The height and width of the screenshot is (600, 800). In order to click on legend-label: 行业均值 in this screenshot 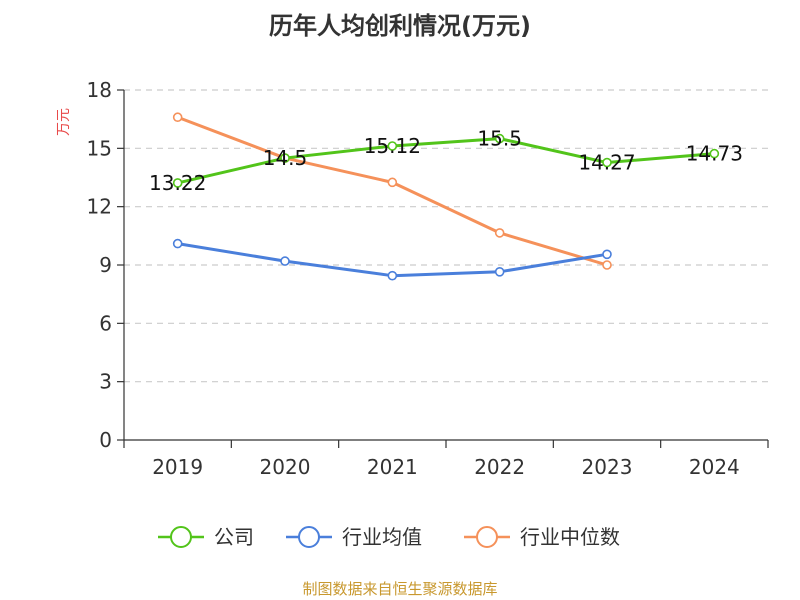, I will do `click(382, 537)`.